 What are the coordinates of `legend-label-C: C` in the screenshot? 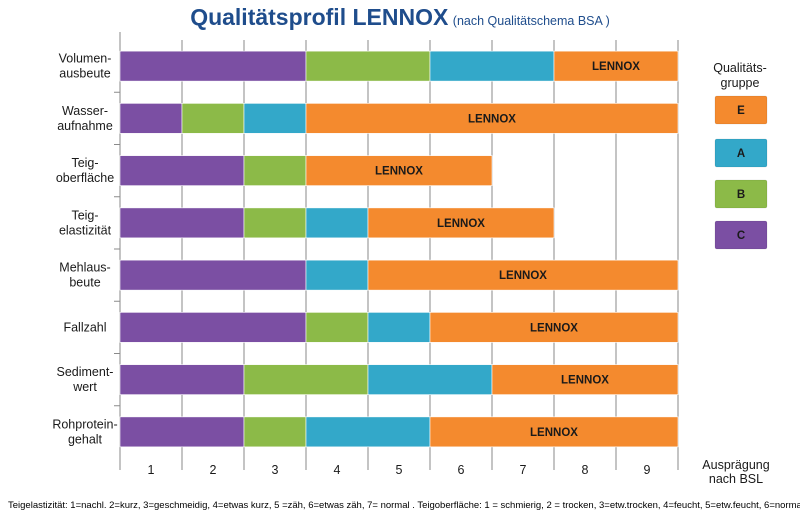 It's located at (741, 236).